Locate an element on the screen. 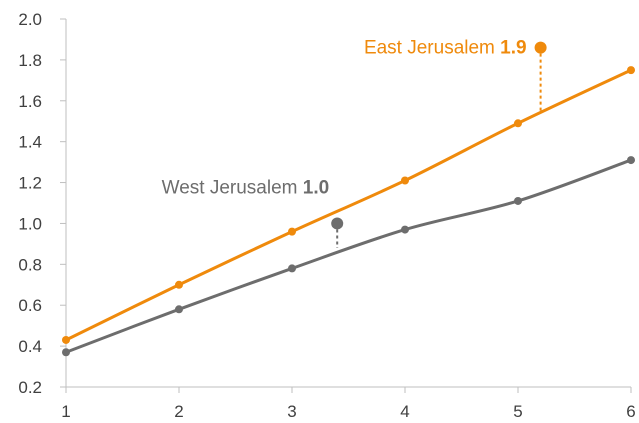  y-tick-label: 2.0 is located at coordinates (30, 19).